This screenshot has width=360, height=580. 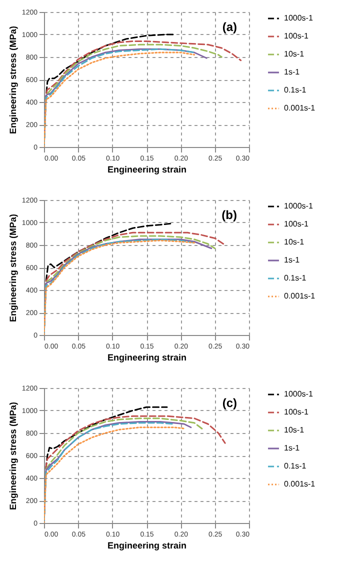 I want to click on annotation: (c), so click(x=229, y=403).